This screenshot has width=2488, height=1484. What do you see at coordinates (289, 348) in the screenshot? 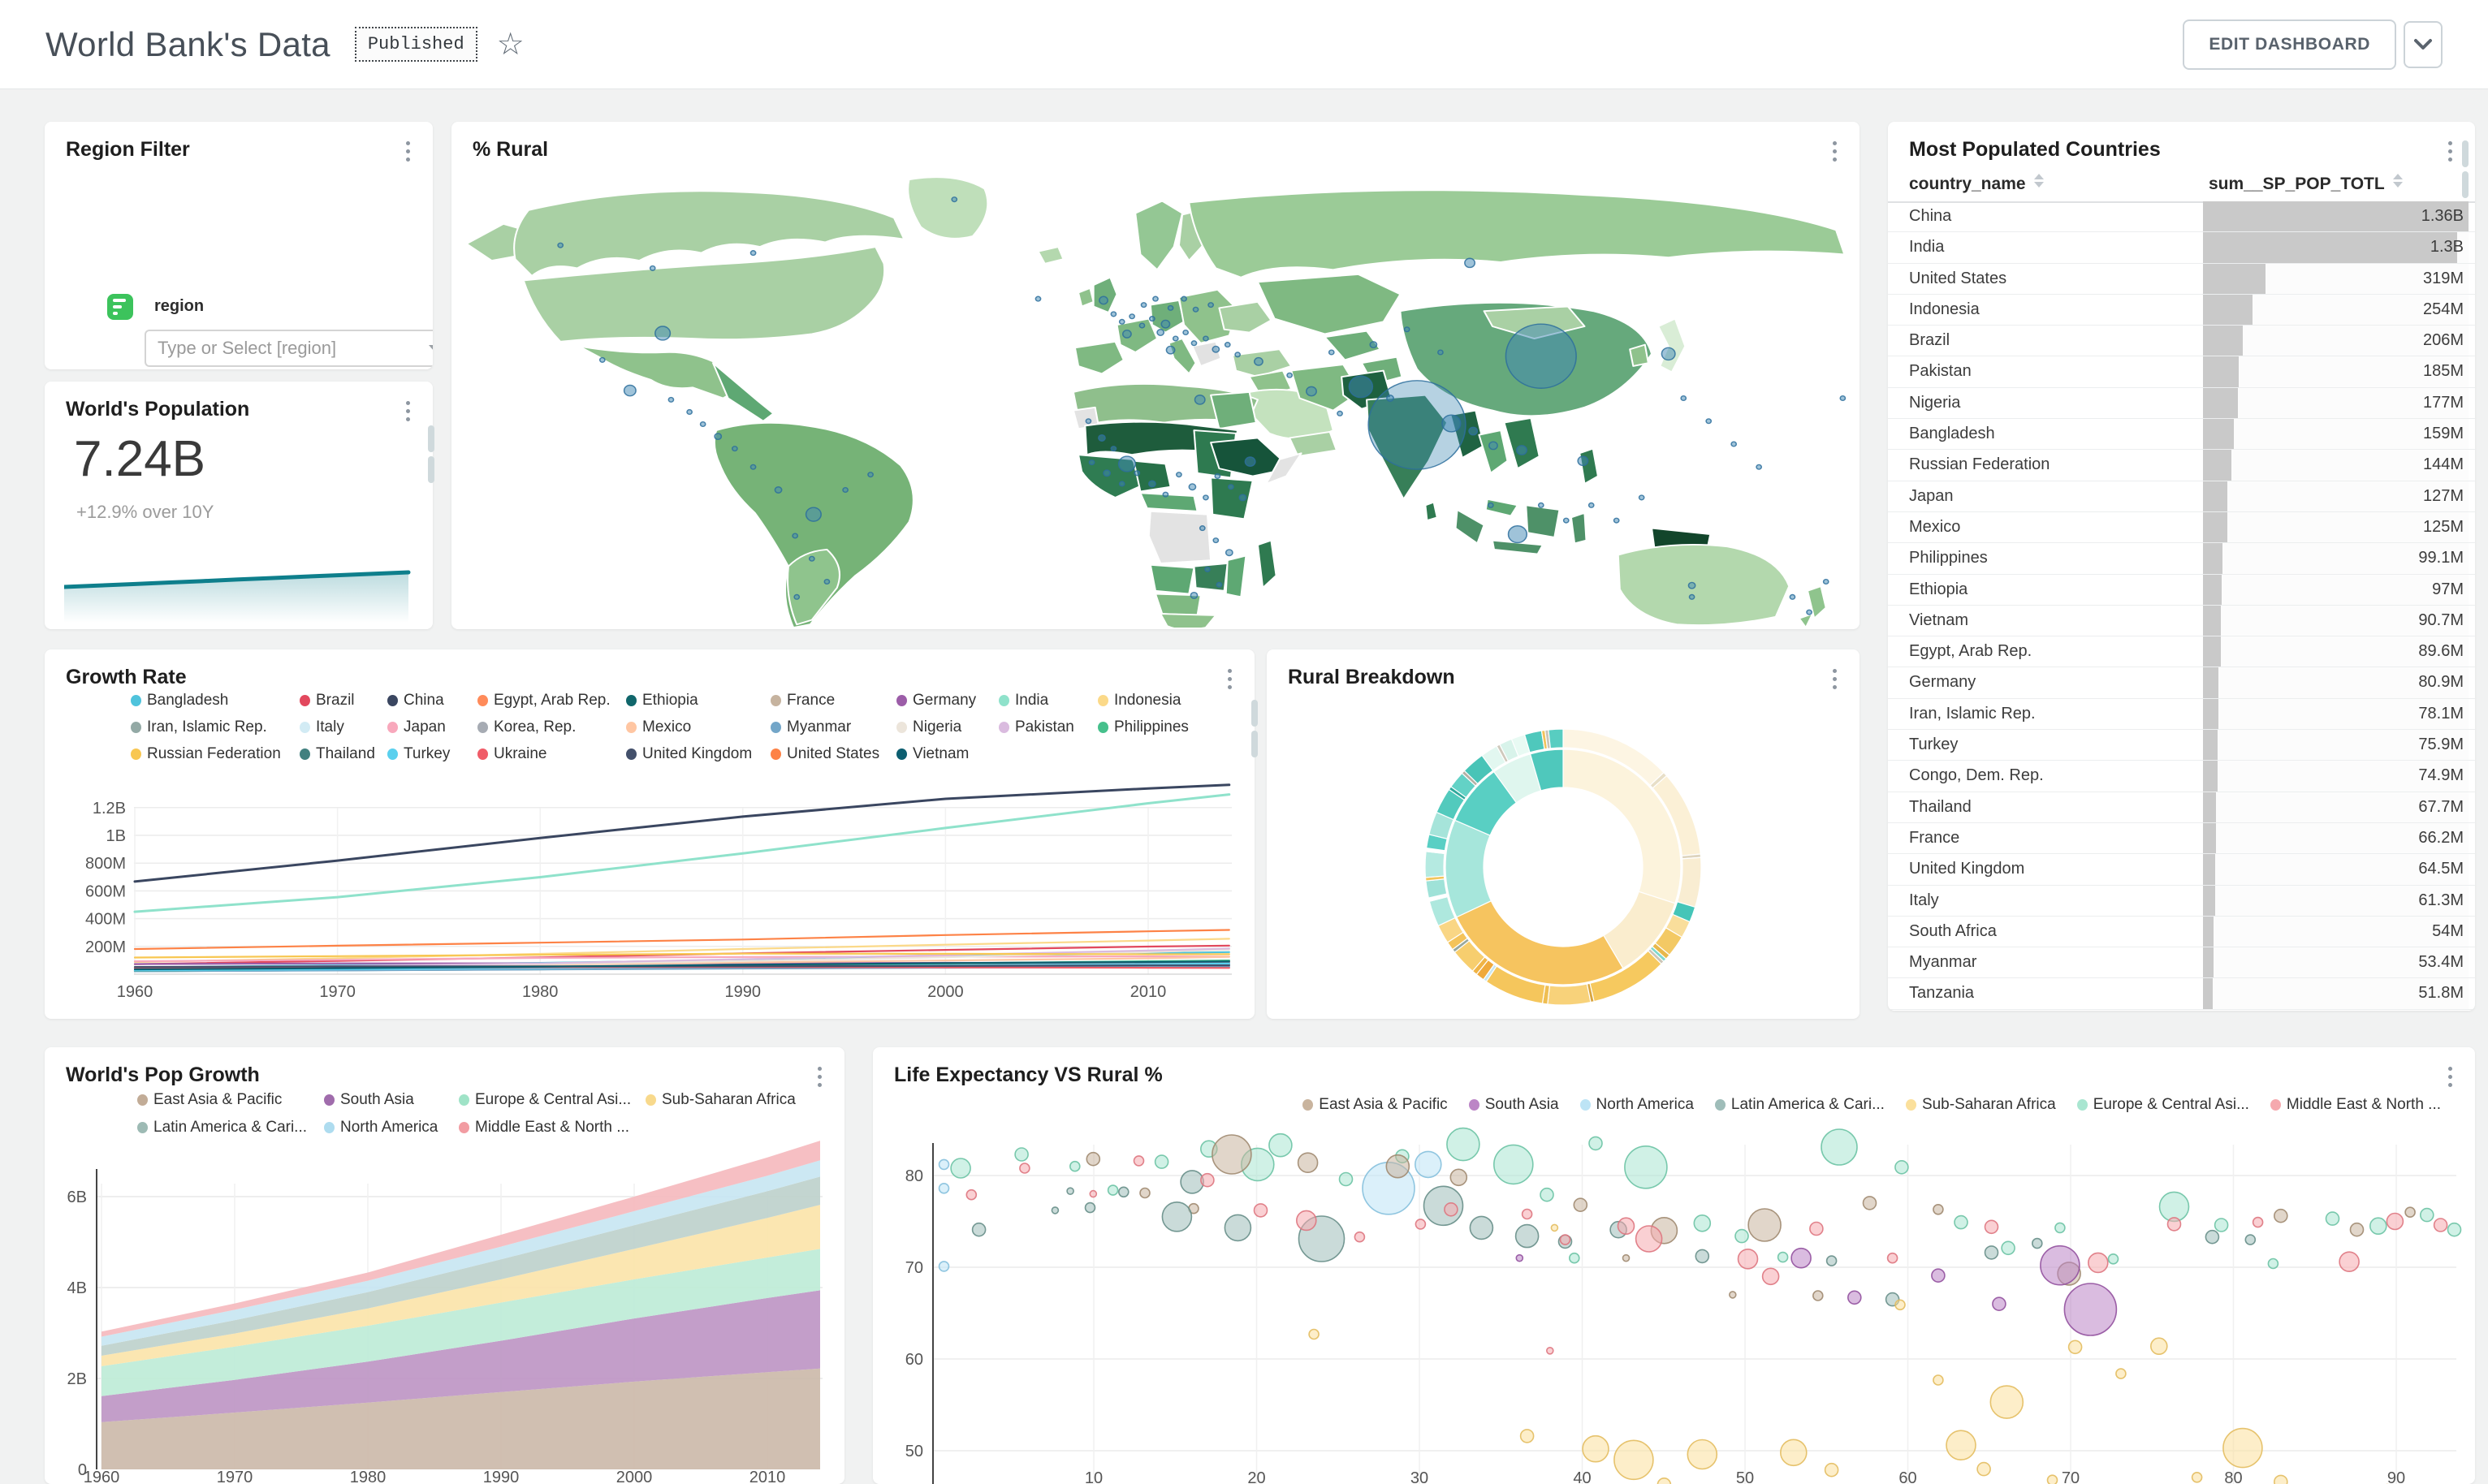
I see `region-select: Type or Select [region]` at bounding box center [289, 348].